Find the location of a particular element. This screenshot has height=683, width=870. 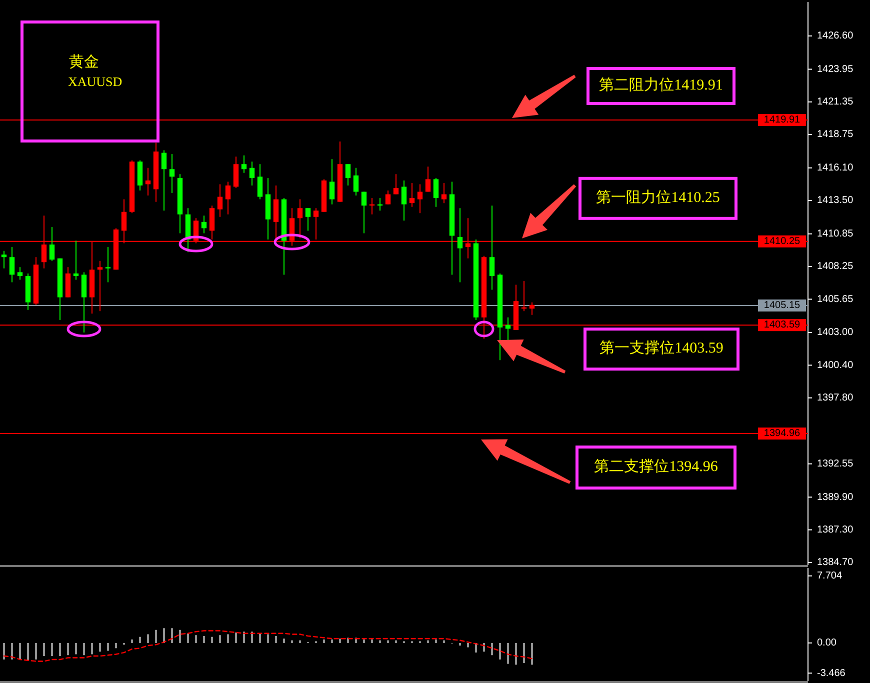

y-tick-label: 1387.30 is located at coordinates (835, 530).